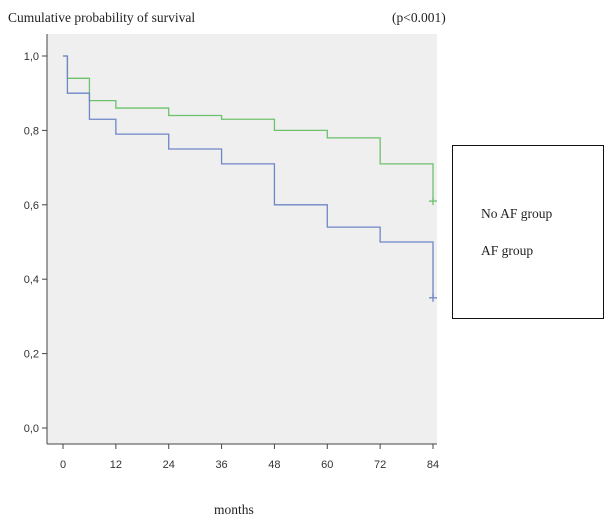  What do you see at coordinates (116, 465) in the screenshot?
I see `x-tick-label: 12` at bounding box center [116, 465].